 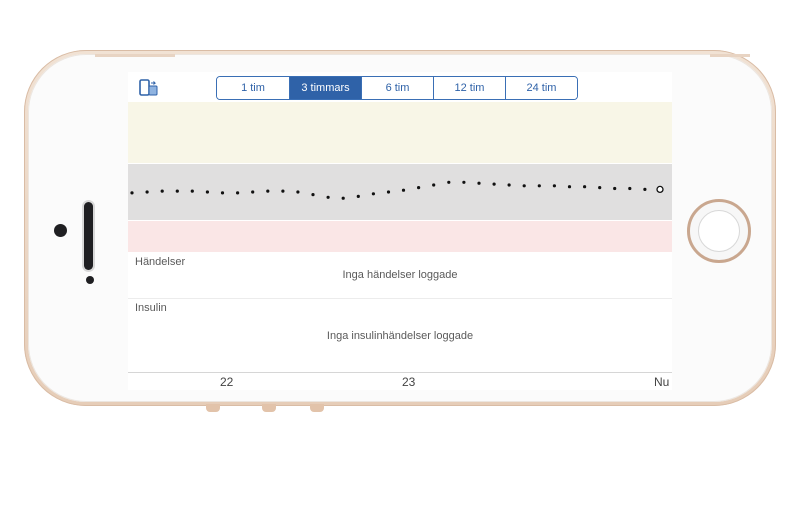 What do you see at coordinates (400, 275) in the screenshot?
I see `events-empty-message: Inga händelser loggade` at bounding box center [400, 275].